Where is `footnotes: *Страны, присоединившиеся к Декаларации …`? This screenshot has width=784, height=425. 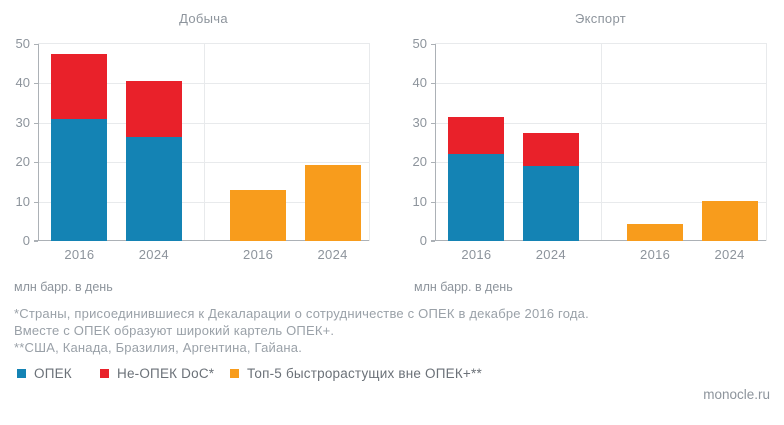
footnotes: *Страны, присоединившиеся к Декаларации … is located at coordinates (301, 330).